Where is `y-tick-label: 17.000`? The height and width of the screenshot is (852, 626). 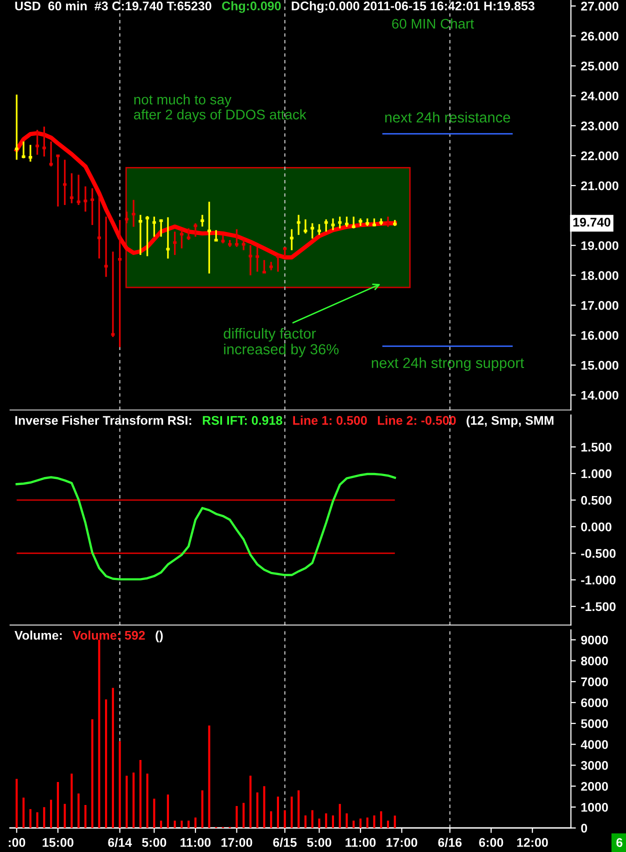
y-tick-label: 17.000 is located at coordinates (599, 305).